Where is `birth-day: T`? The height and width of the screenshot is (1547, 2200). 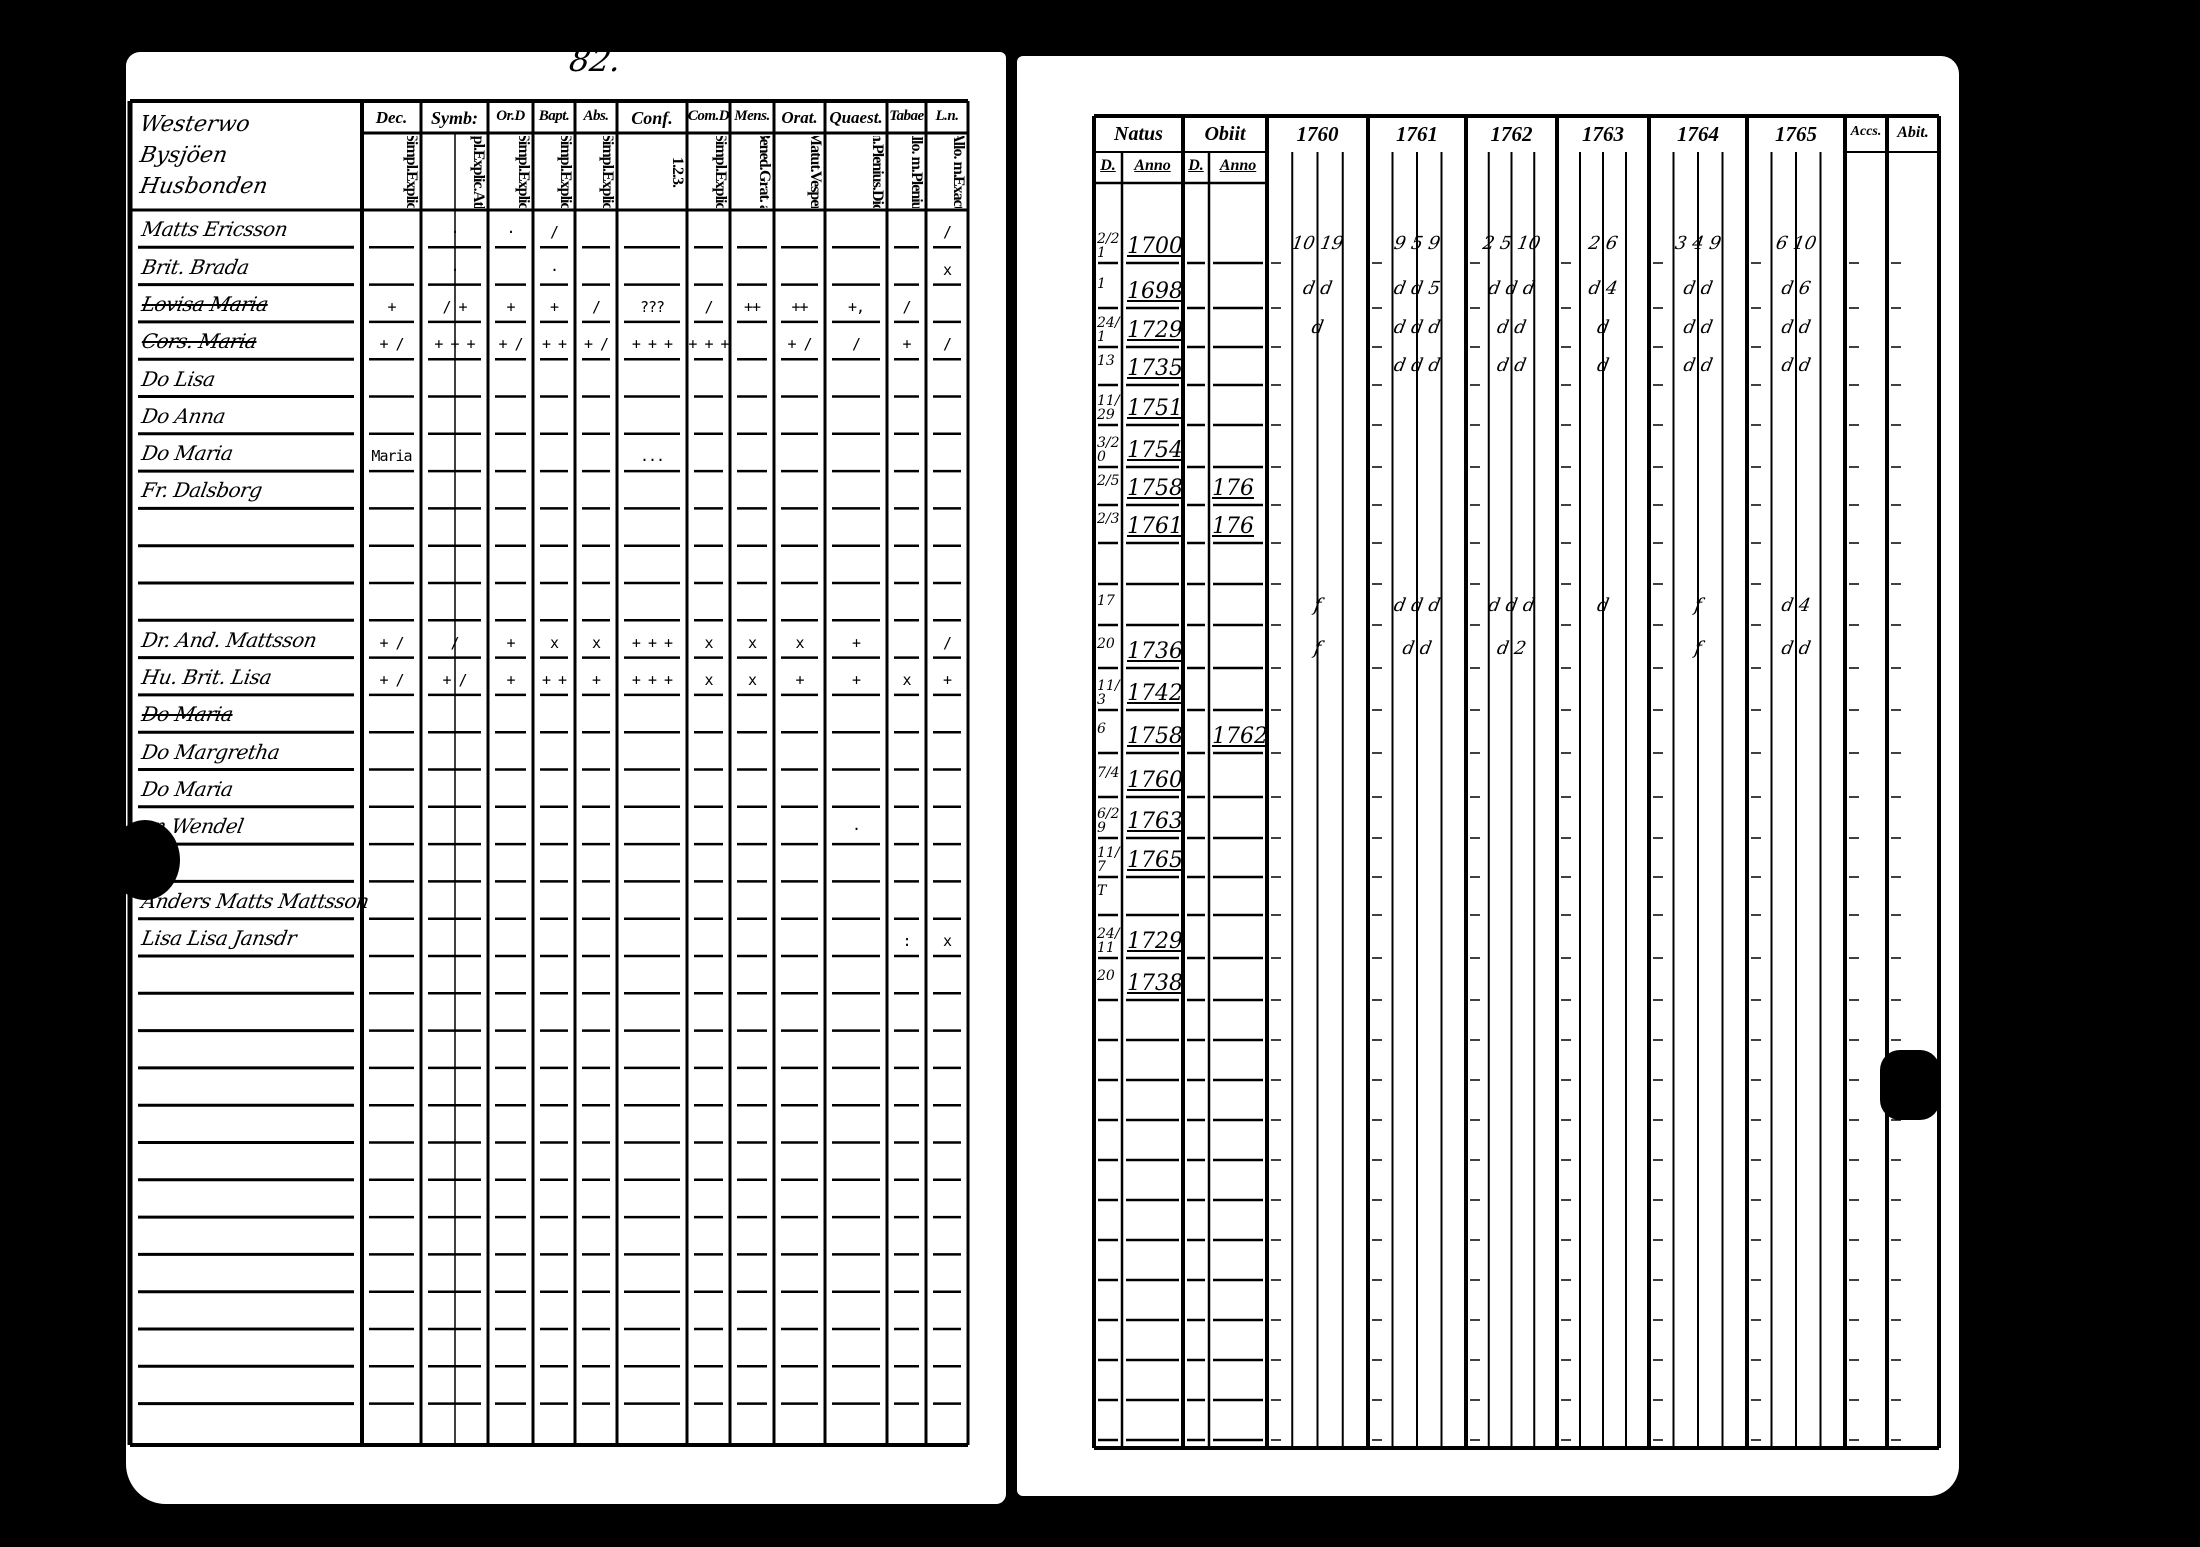 birth-day: T is located at coordinates (1102, 891).